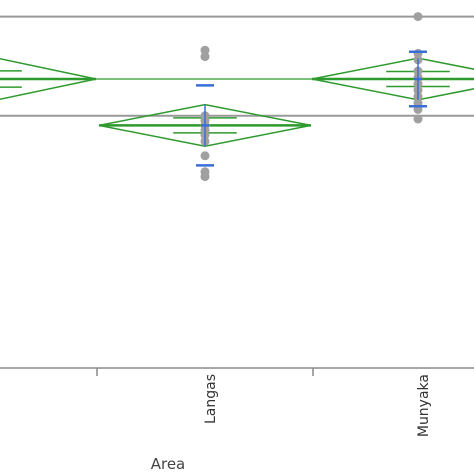 This screenshot has height=474, width=474. Describe the element at coordinates (48, 79) in the screenshot. I see `group-marana` at that location.